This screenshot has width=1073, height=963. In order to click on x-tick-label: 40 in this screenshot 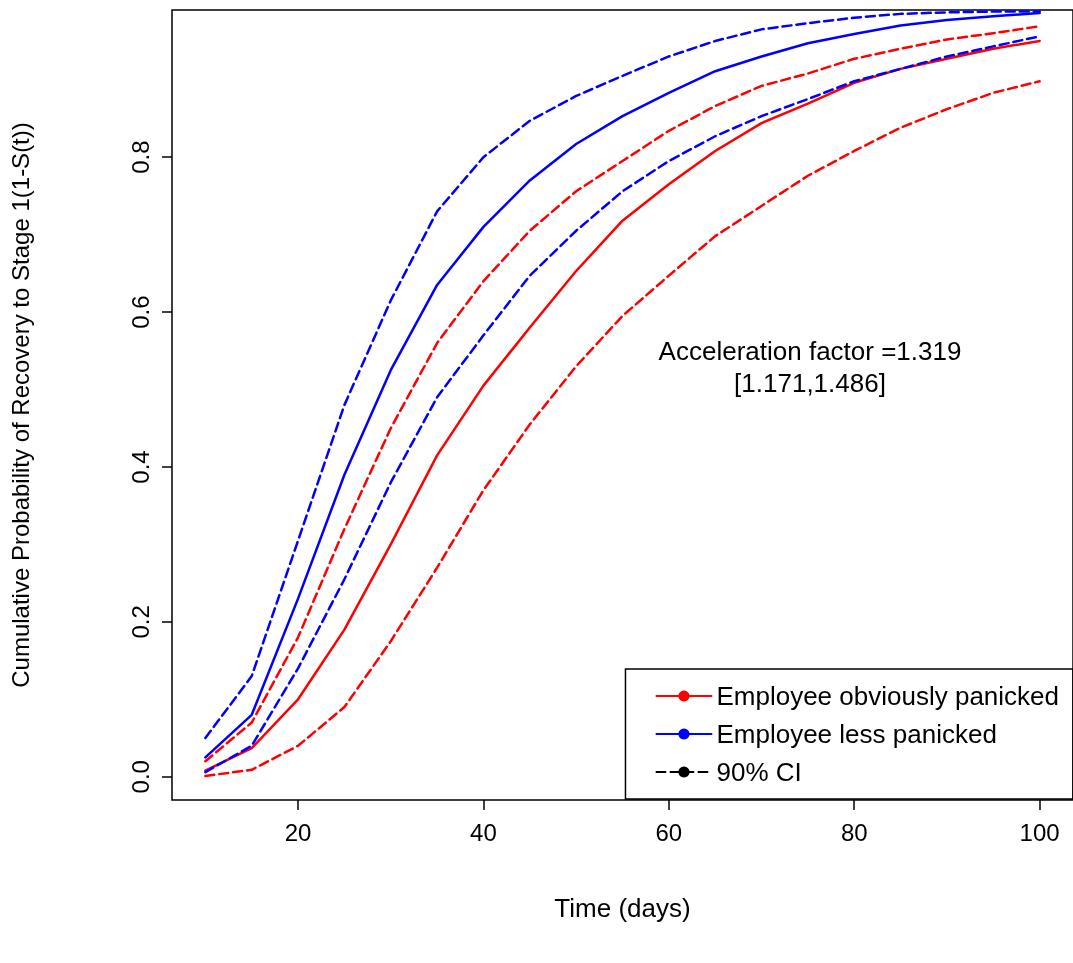, I will do `click(483, 832)`.